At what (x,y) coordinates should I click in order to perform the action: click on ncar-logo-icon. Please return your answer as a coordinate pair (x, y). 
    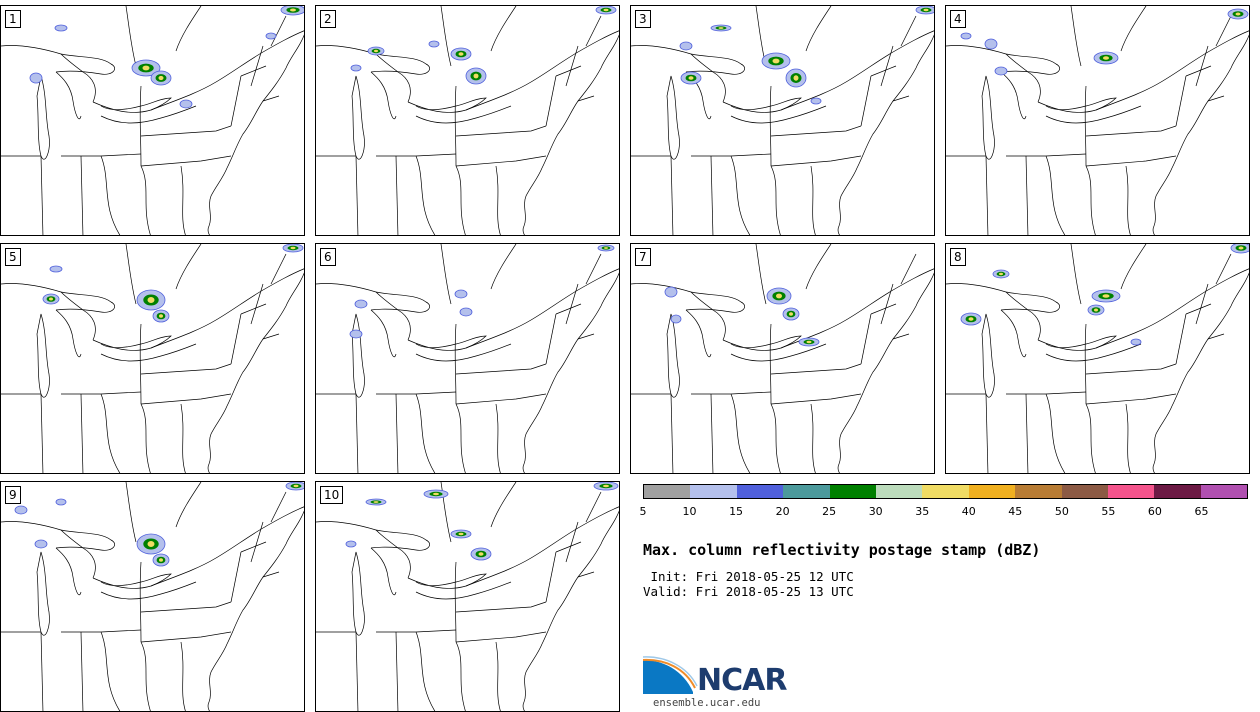
    Looking at the image, I should click on (670, 675).